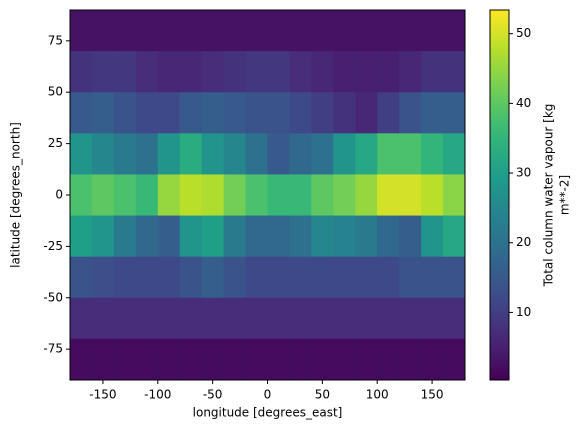  I want to click on colorbar-tick-label: 10, so click(523, 312).